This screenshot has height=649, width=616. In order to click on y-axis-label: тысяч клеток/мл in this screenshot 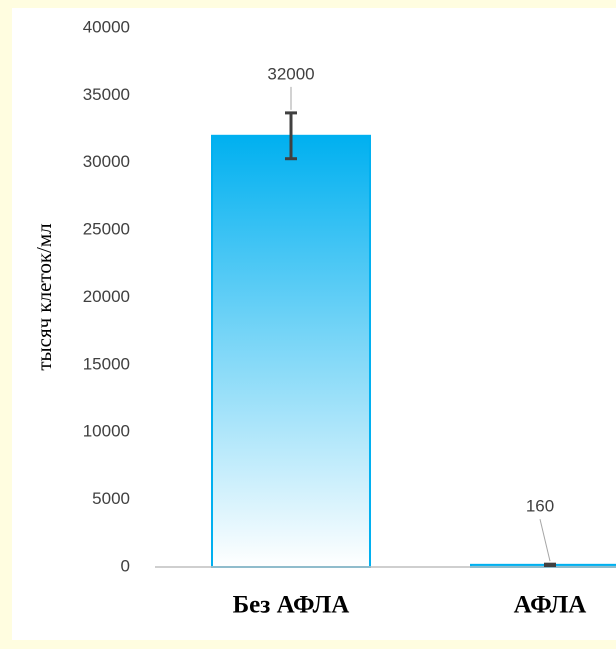, I will do `click(44, 296)`.